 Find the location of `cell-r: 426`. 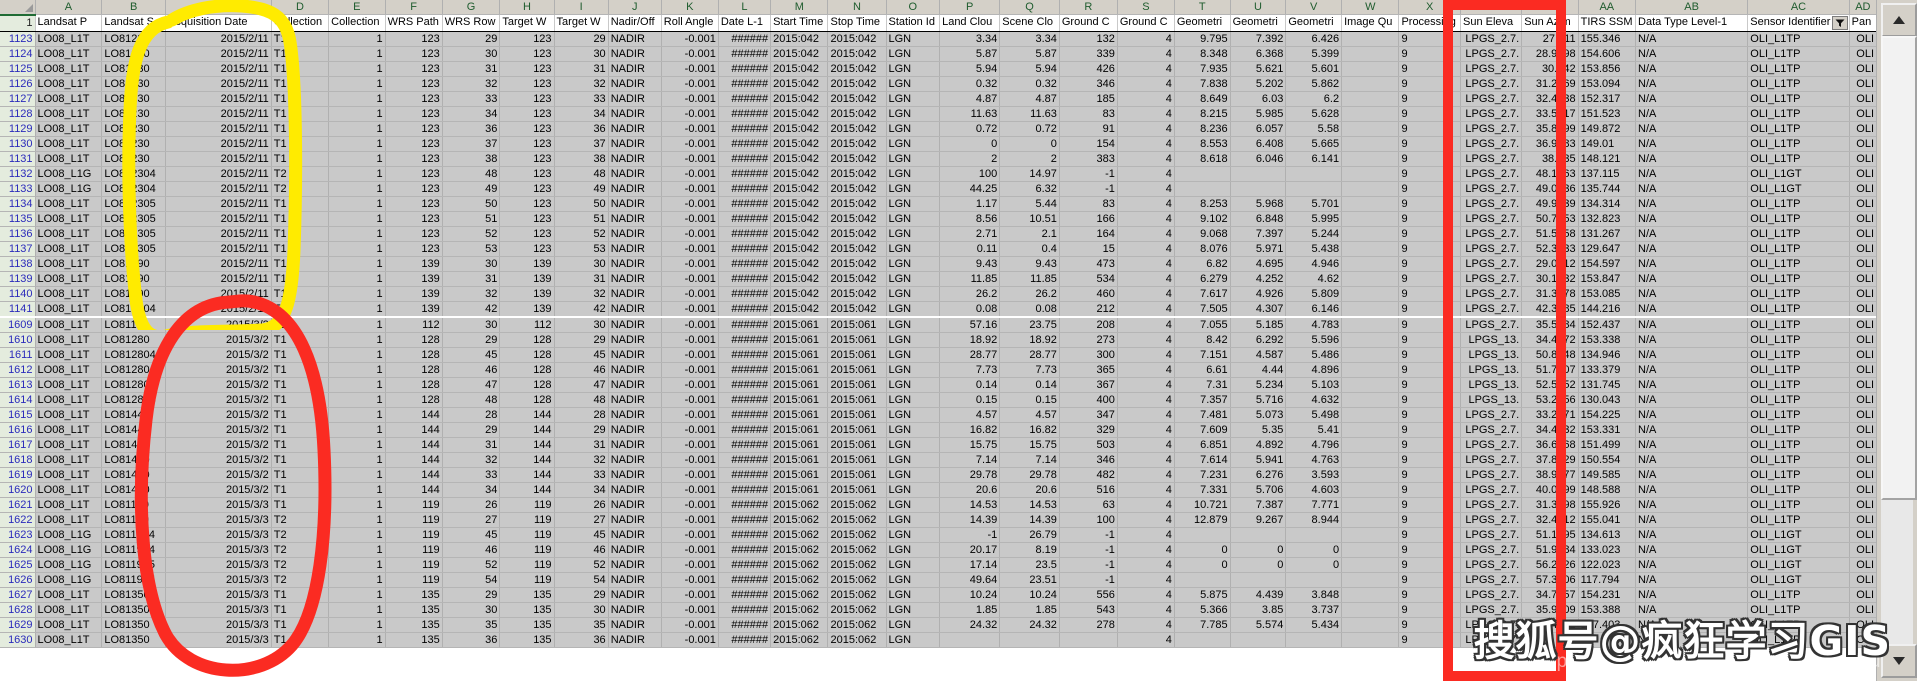

cell-r: 426 is located at coordinates (1088, 69).